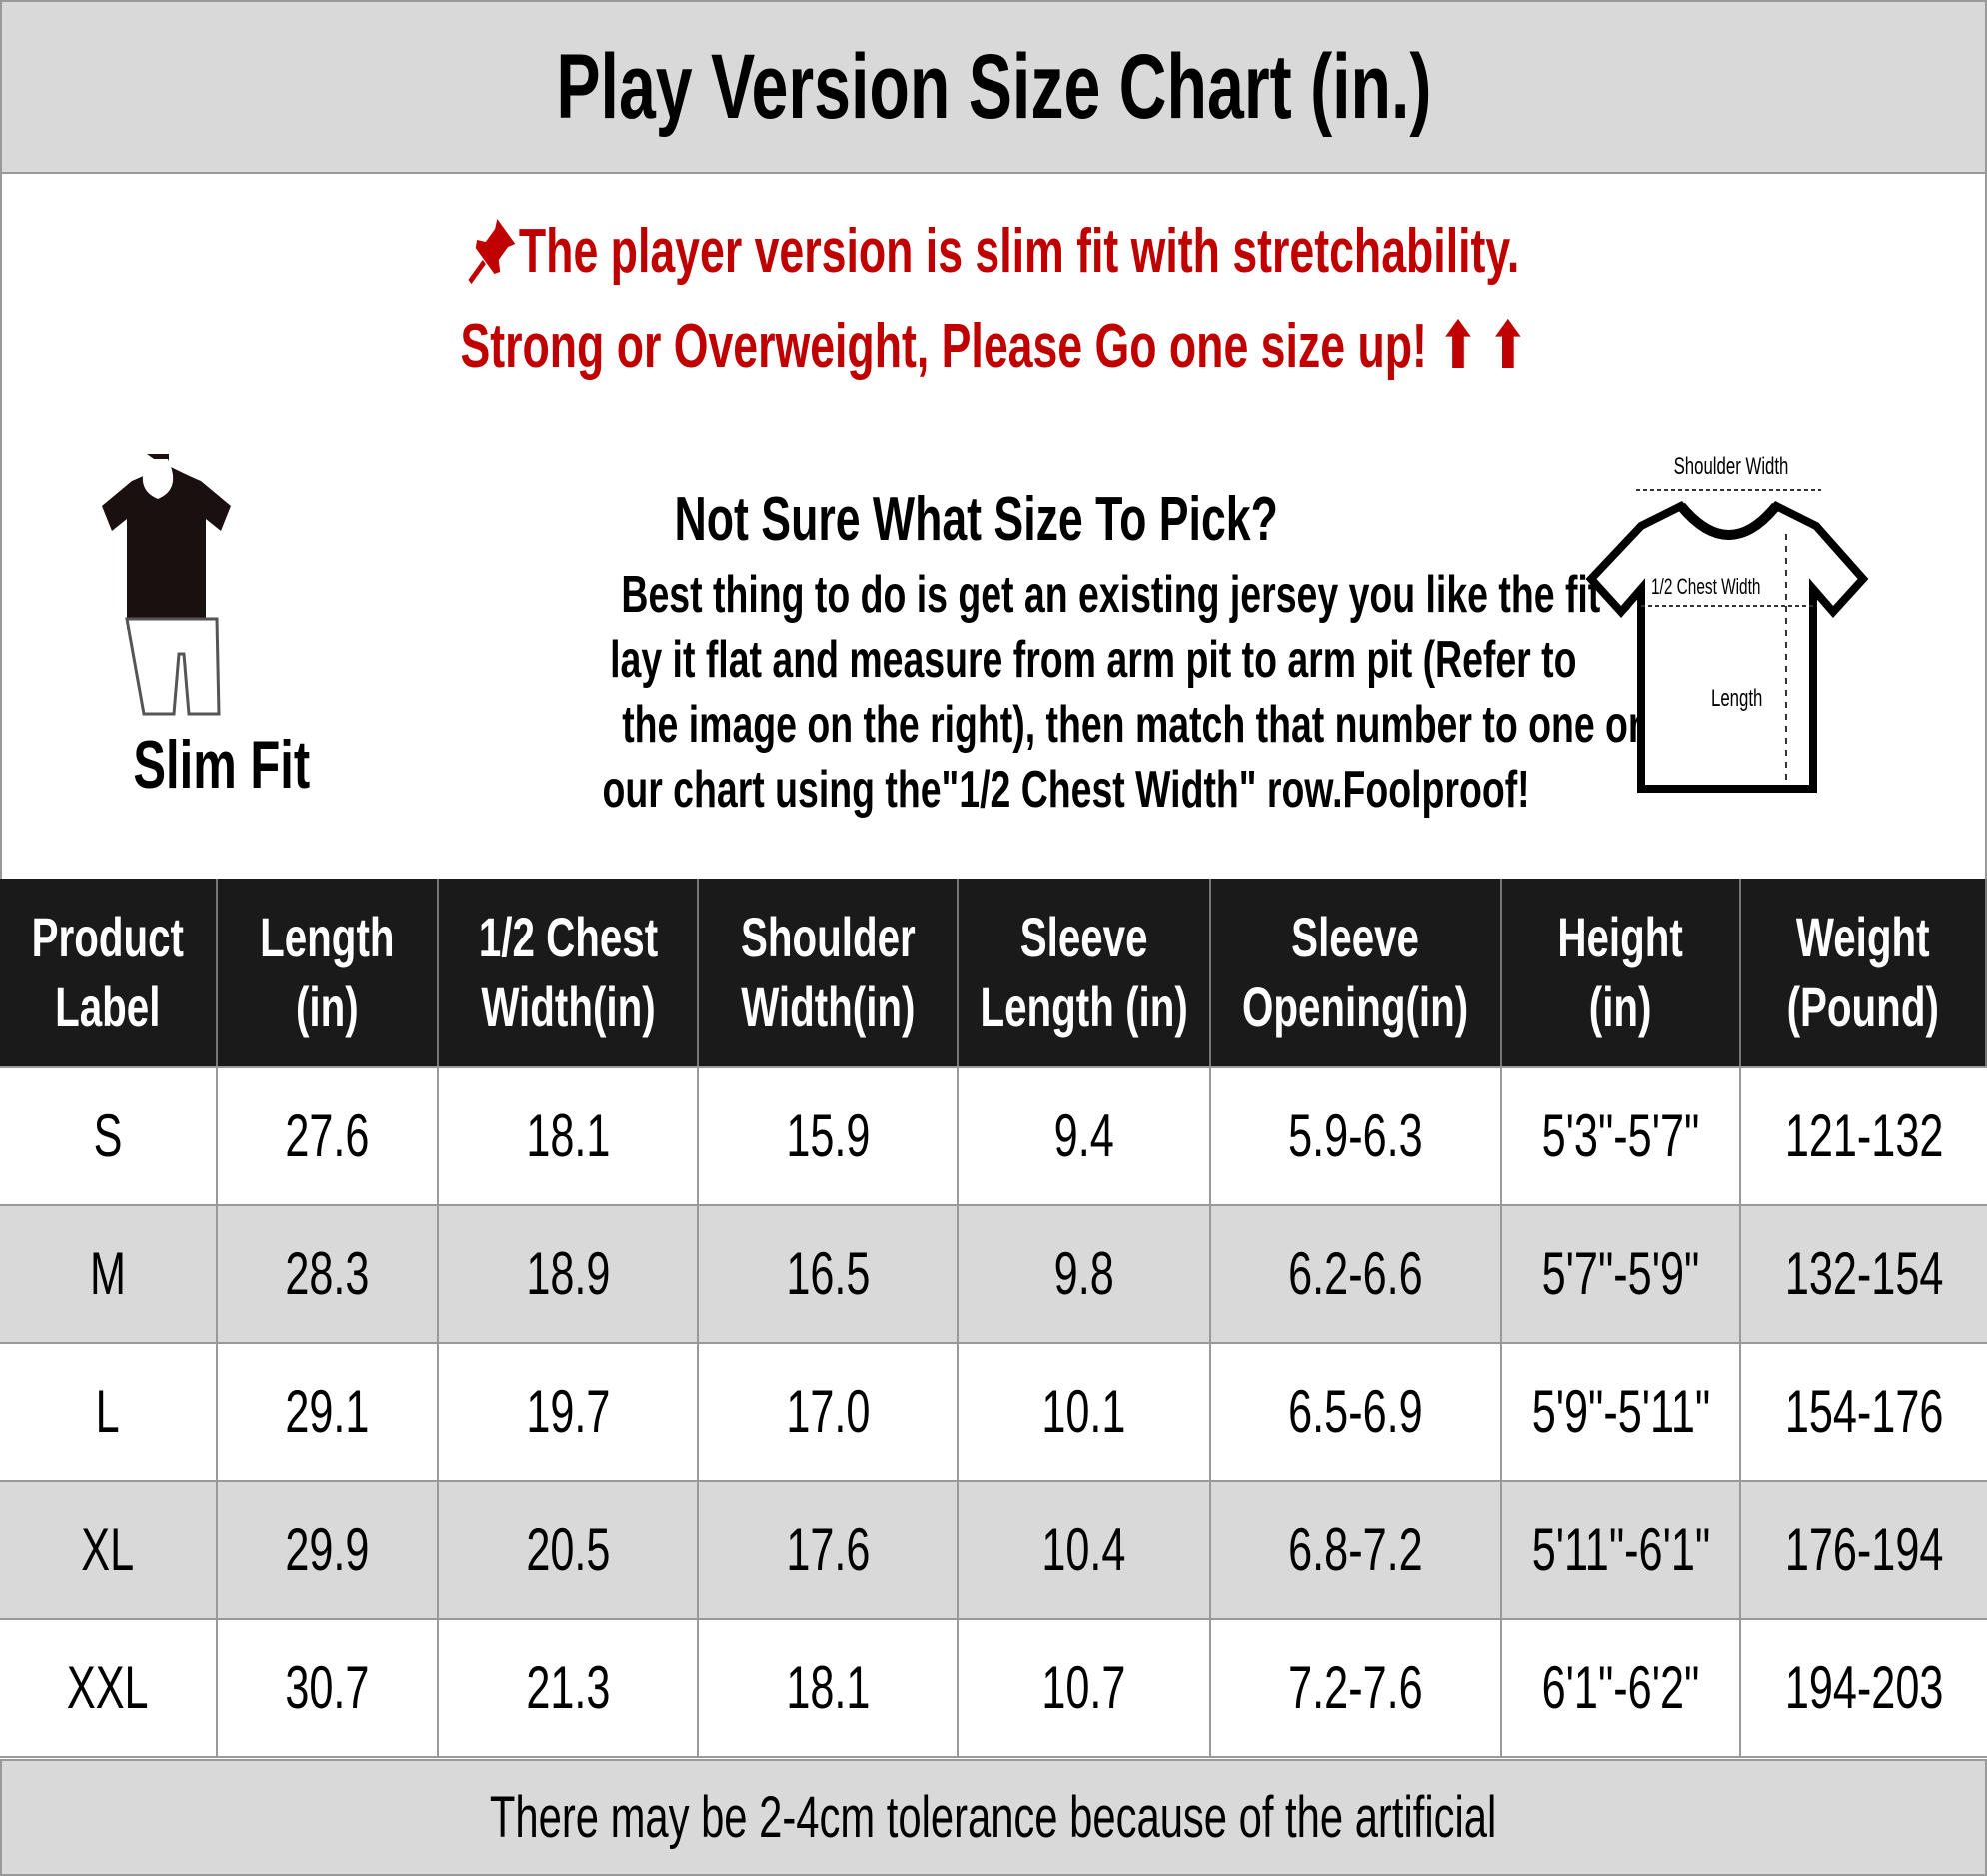 The image size is (1987, 1876). I want to click on table-cell: S, so click(109, 1136).